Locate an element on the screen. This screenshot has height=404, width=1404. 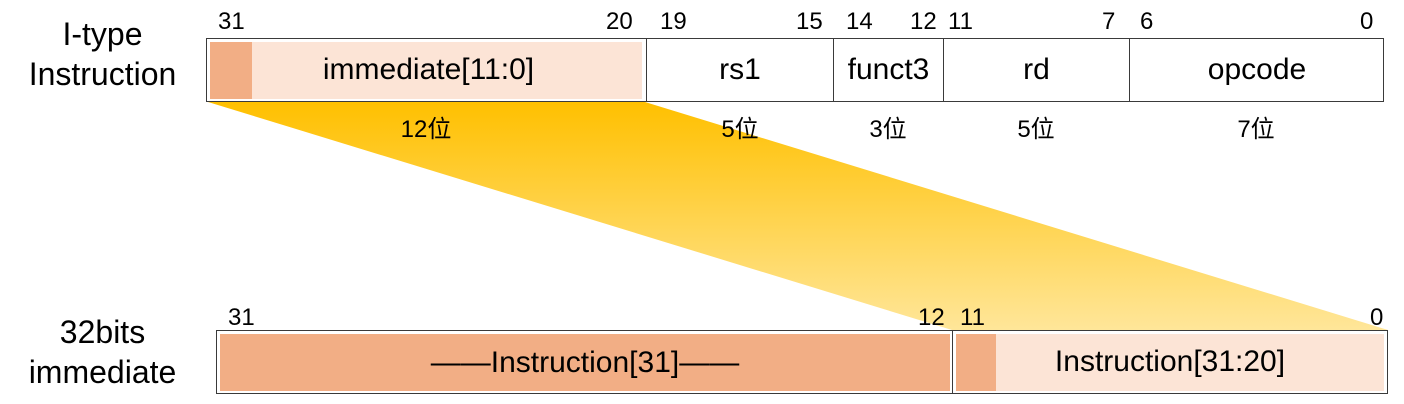
immediate32-label-line2: immediate is located at coordinates (102, 372).